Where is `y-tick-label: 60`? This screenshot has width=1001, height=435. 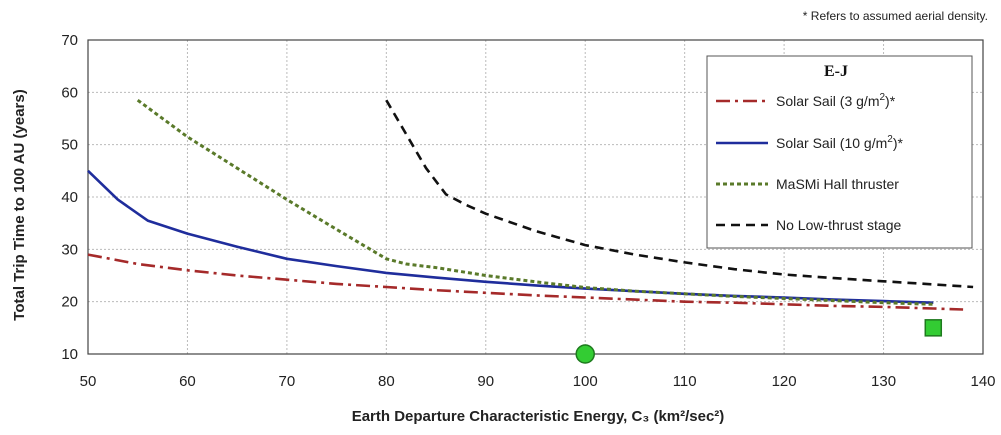
y-tick-label: 60 is located at coordinates (69, 92).